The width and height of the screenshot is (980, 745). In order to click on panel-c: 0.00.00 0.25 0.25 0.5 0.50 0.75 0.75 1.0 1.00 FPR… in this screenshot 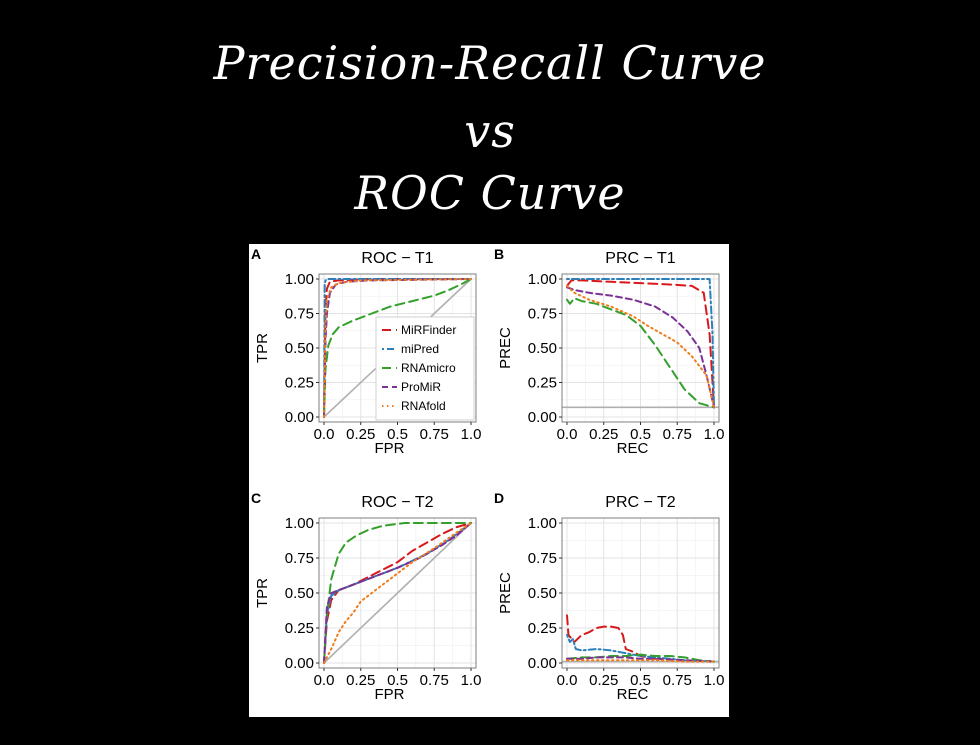, I will do `click(366, 596)`.